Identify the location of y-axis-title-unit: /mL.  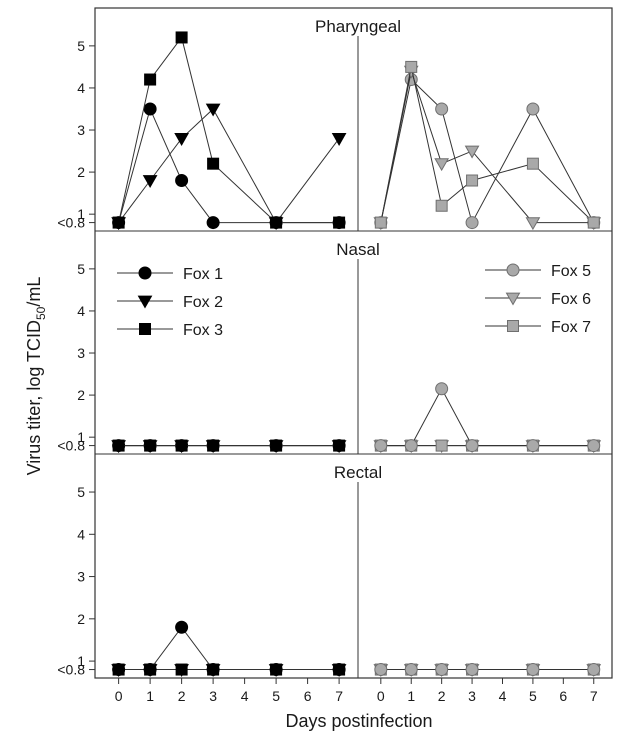
(34, 292).